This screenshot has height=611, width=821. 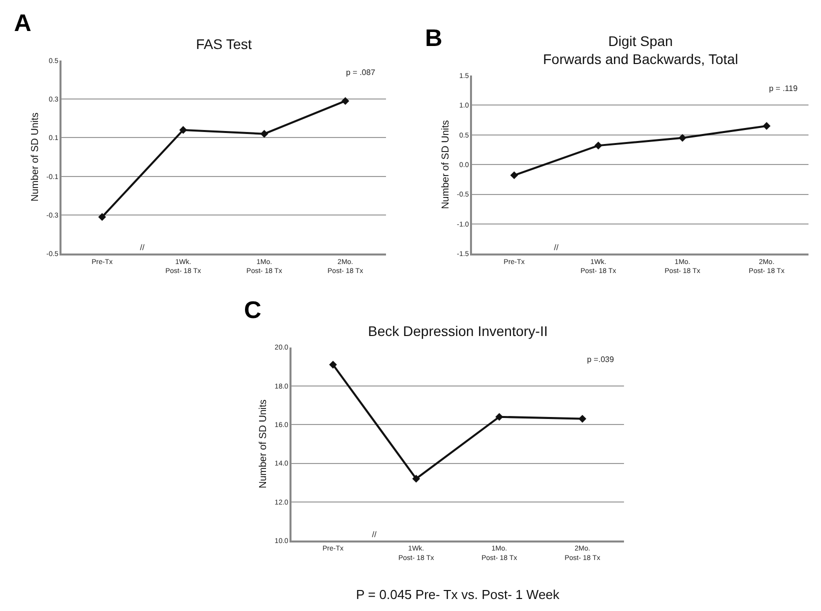 What do you see at coordinates (253, 310) in the screenshot?
I see `text: C` at bounding box center [253, 310].